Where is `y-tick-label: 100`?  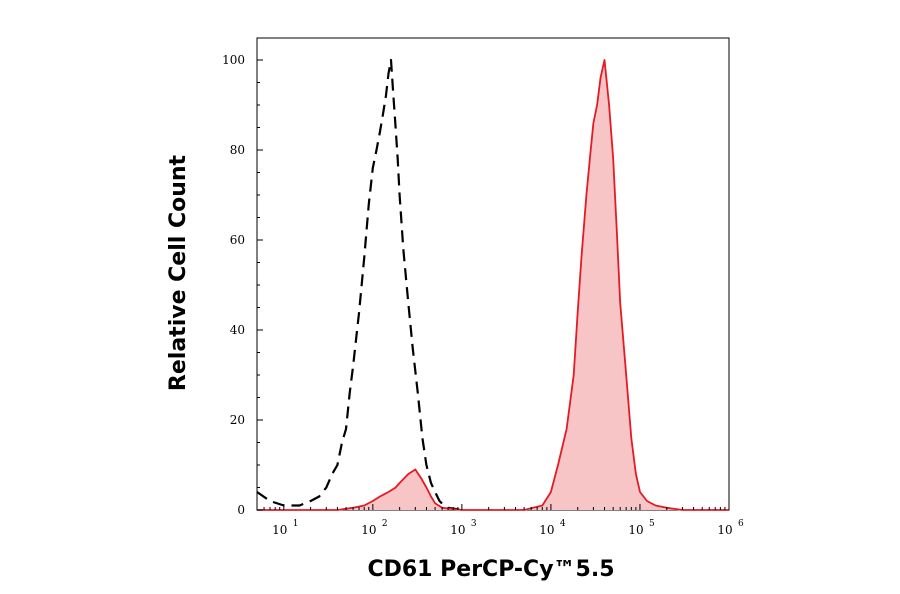 y-tick-label: 100 is located at coordinates (233, 60).